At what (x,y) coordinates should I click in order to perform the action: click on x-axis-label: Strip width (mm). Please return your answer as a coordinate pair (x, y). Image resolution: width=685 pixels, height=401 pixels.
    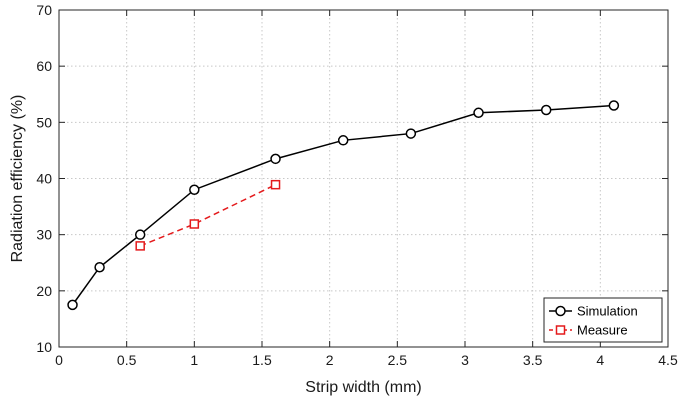
    Looking at the image, I should click on (363, 387).